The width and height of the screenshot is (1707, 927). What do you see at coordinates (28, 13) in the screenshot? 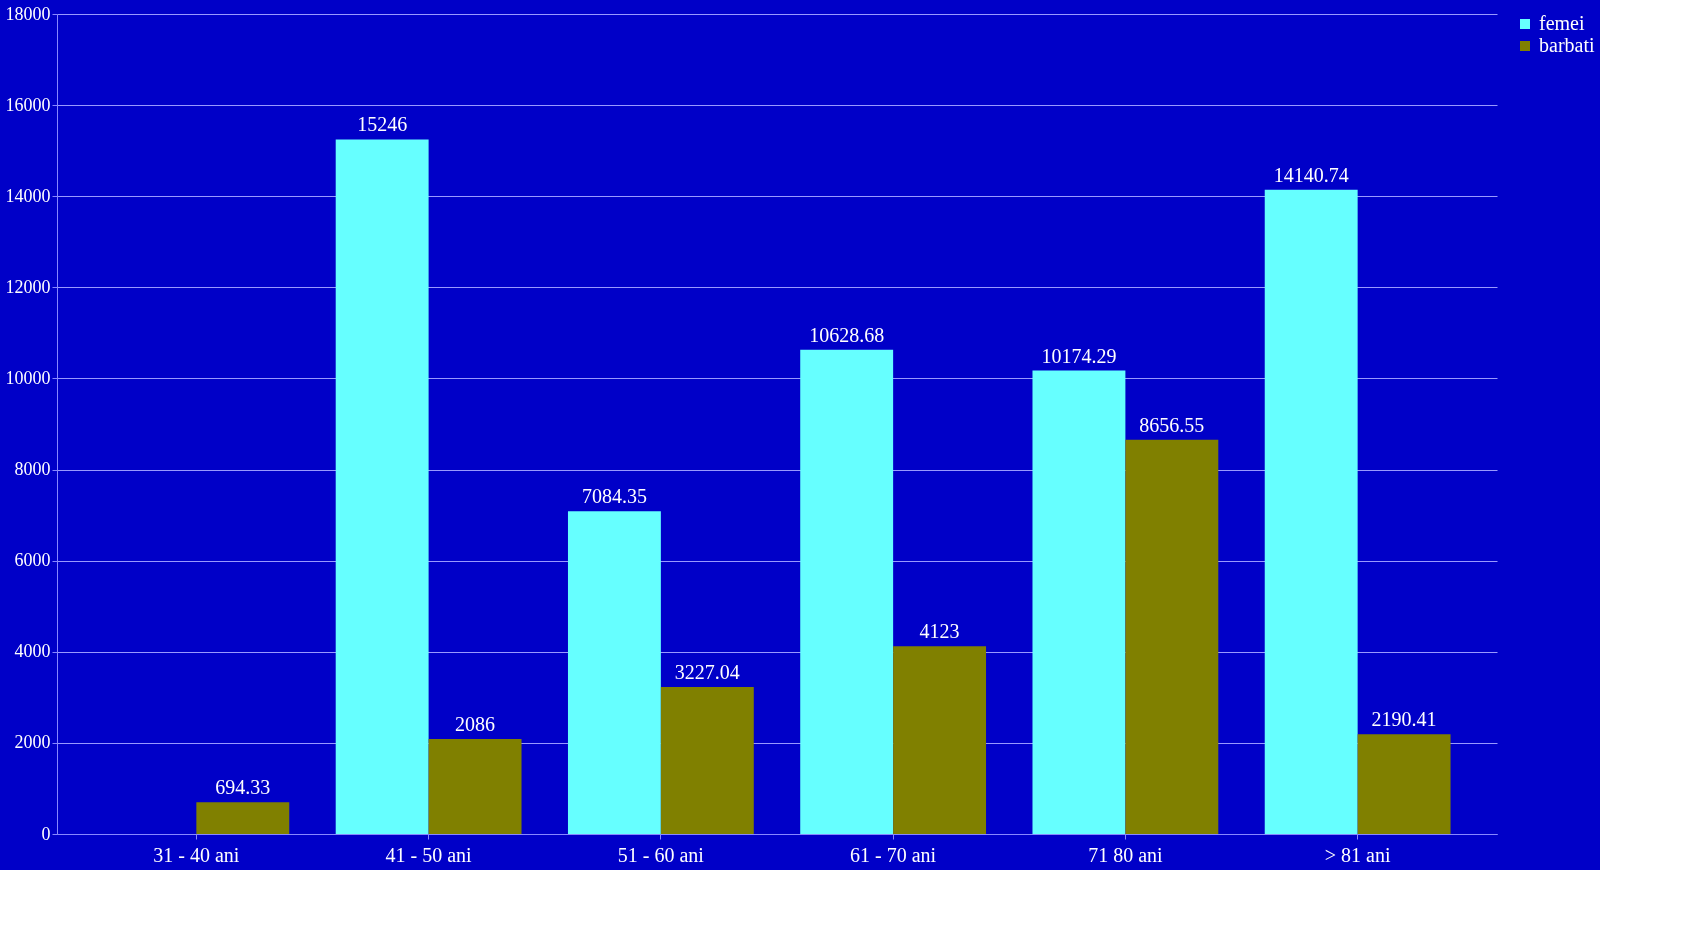
I see `y-tick-label: 18000` at bounding box center [28, 13].